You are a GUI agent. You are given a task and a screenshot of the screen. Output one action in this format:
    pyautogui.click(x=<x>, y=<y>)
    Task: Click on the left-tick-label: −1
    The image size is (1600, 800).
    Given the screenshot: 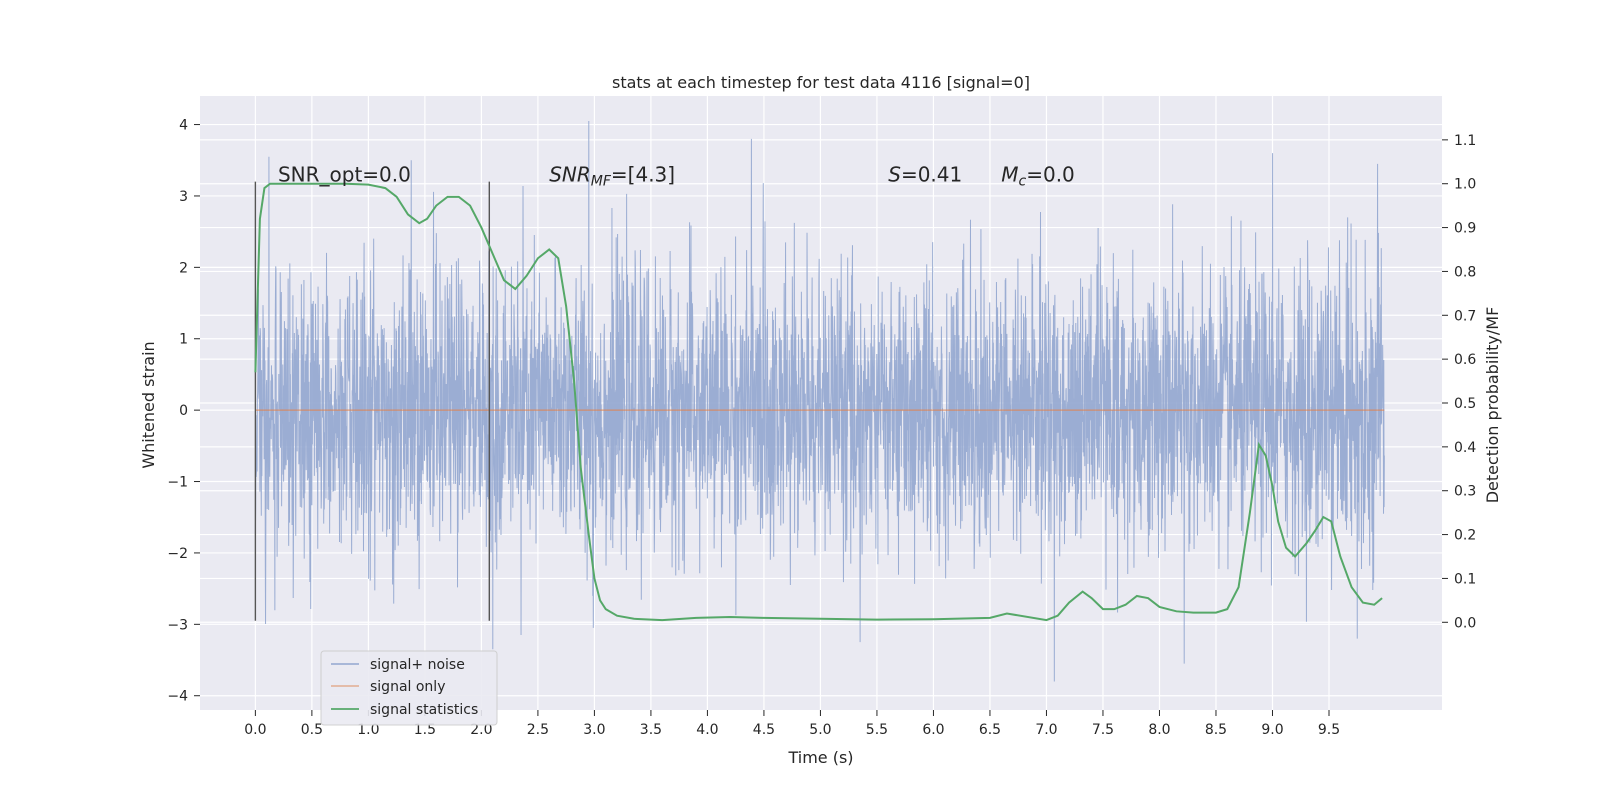 What is the action you would take?
    pyautogui.click(x=177, y=483)
    